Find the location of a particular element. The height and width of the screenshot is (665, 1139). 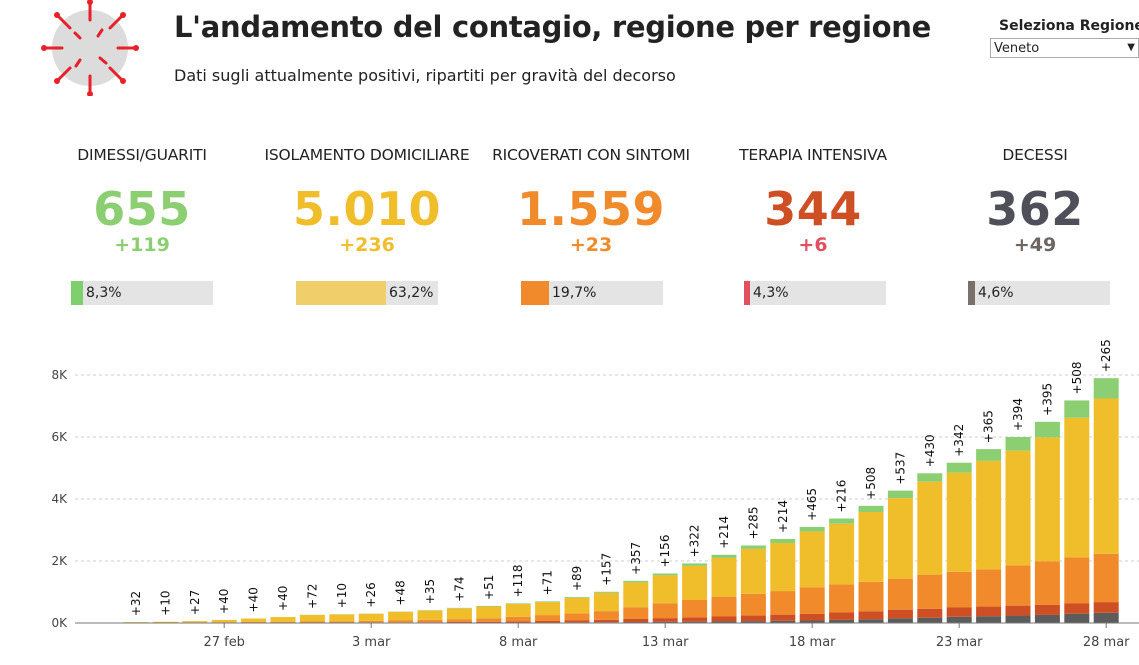

kpi-label: ISOLAMENTO DOMICILIARE is located at coordinates (367, 154).